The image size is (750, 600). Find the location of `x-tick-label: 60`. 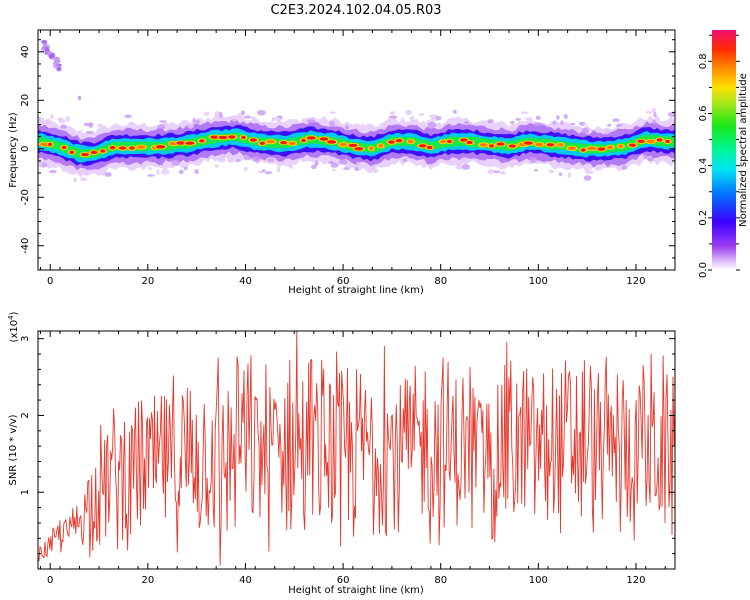

x-tick-label: 60 is located at coordinates (343, 580).